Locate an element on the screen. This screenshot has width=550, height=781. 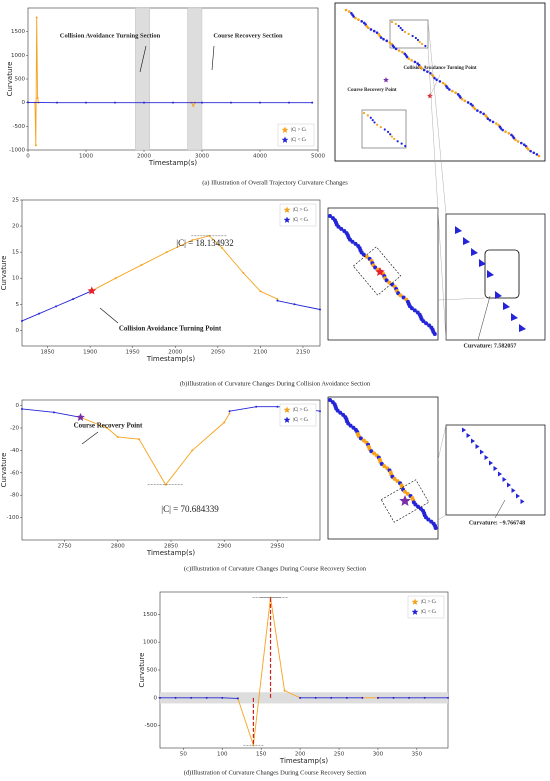
y-tick-label: 10 is located at coordinates (15, 279).